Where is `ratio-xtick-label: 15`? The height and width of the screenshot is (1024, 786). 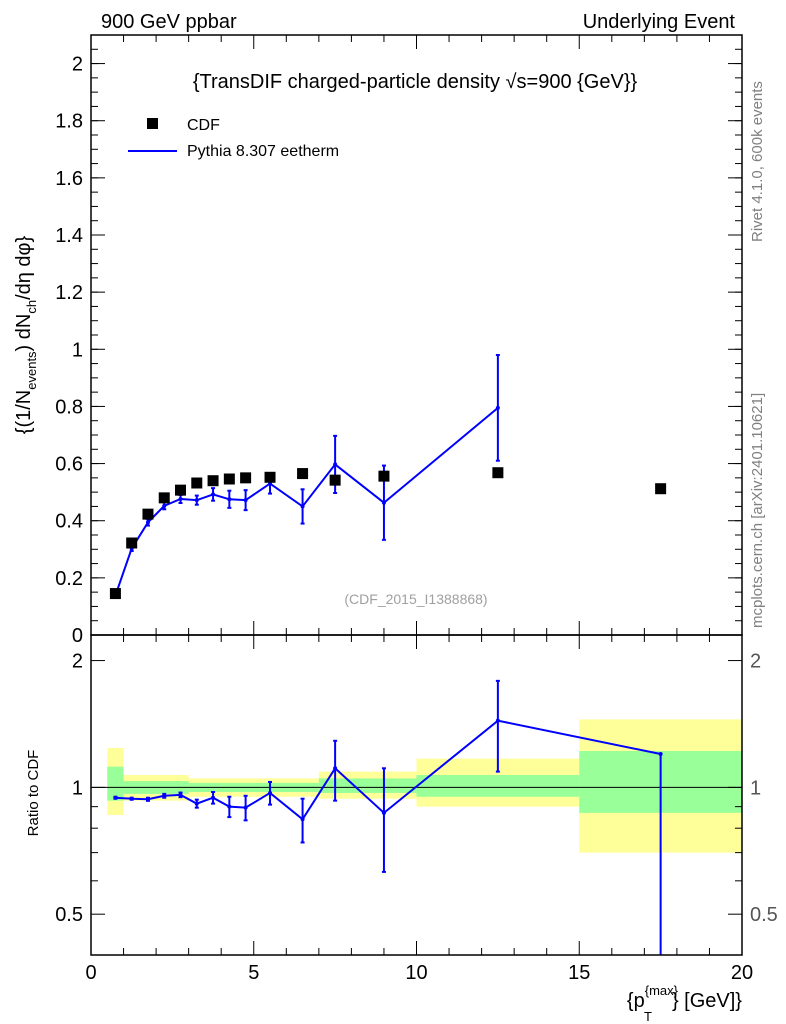
ratio-xtick-label: 15 is located at coordinates (579, 973).